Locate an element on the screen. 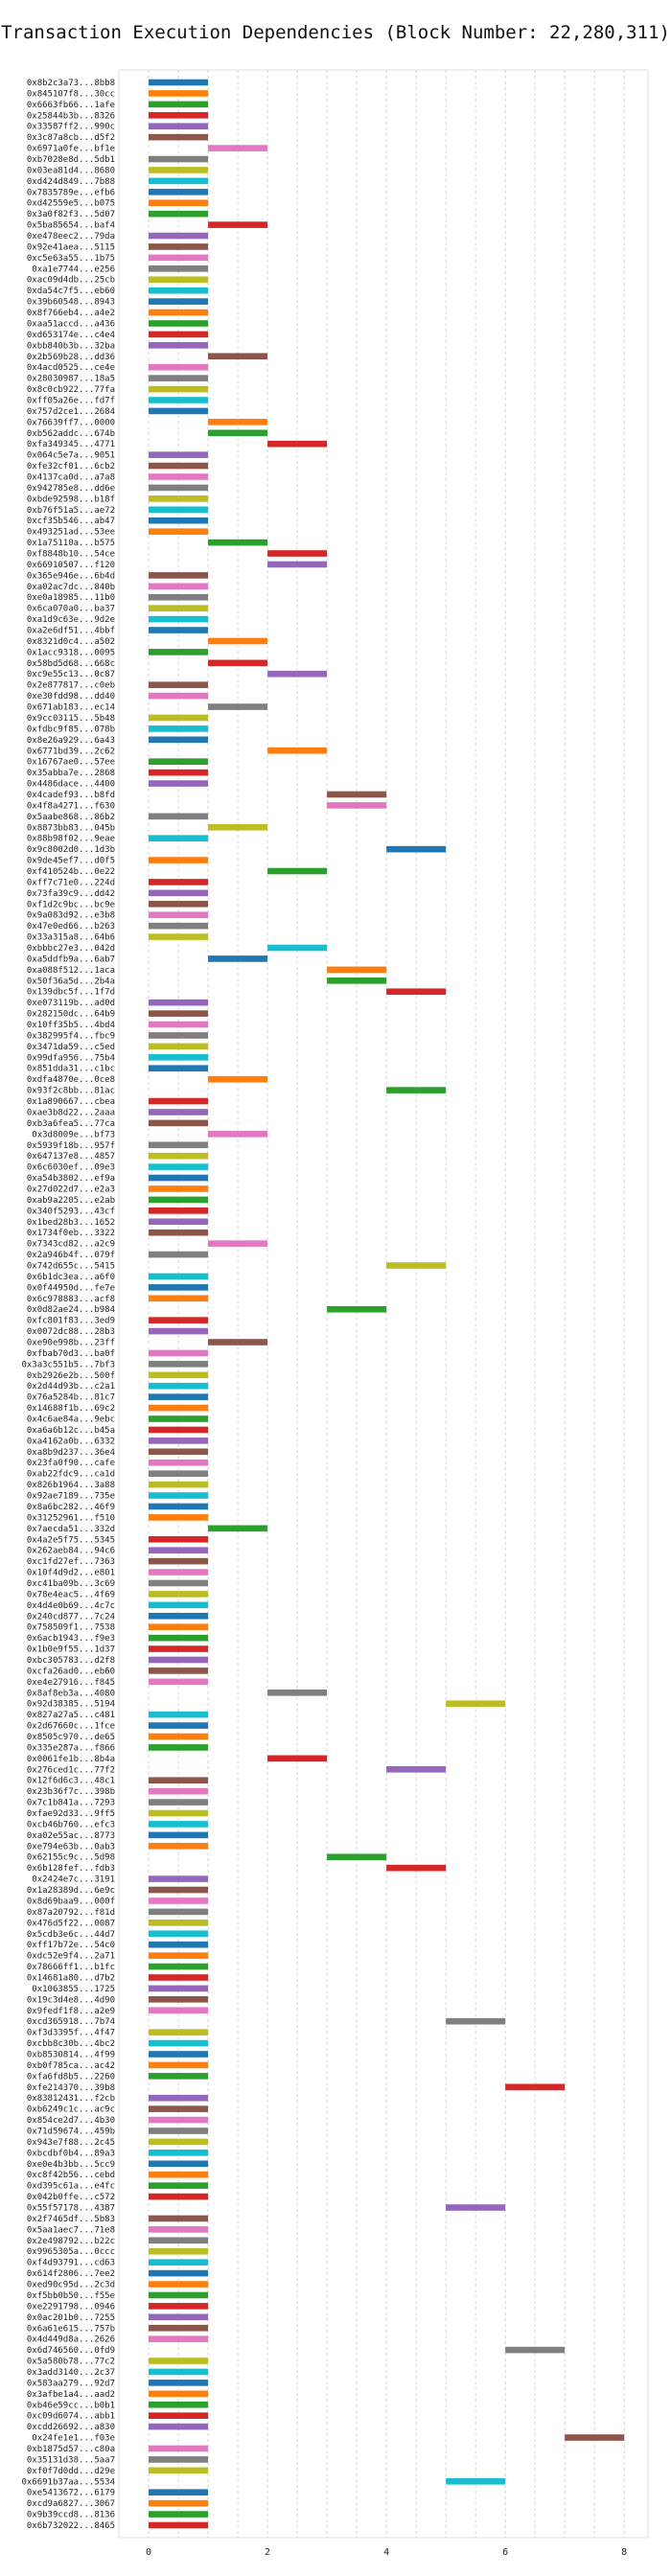 This screenshot has height=2576, width=671. tx-hash-label: 0x8e26a929...6a43 is located at coordinates (71, 741).